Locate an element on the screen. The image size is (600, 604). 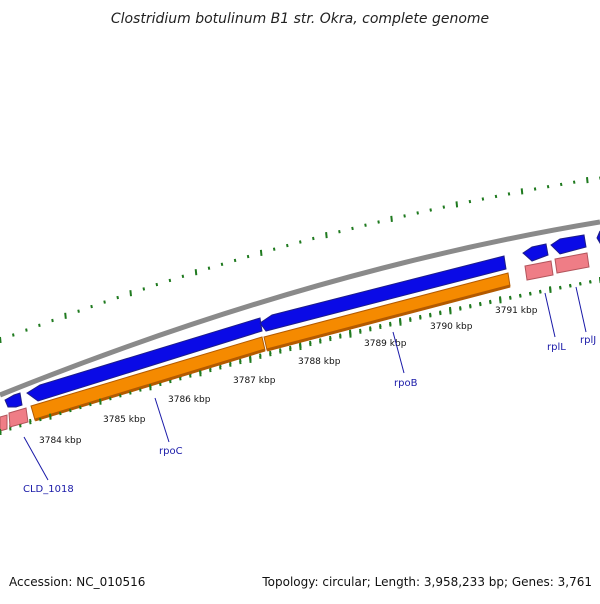
tick-label: 3790 kbp is located at coordinates (451, 327).